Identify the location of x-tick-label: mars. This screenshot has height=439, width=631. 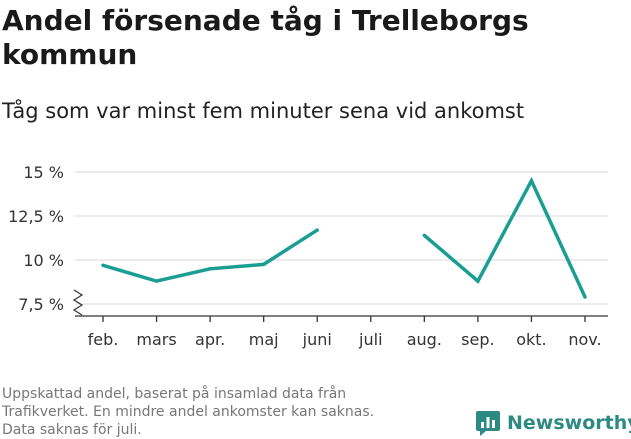
(156, 339).